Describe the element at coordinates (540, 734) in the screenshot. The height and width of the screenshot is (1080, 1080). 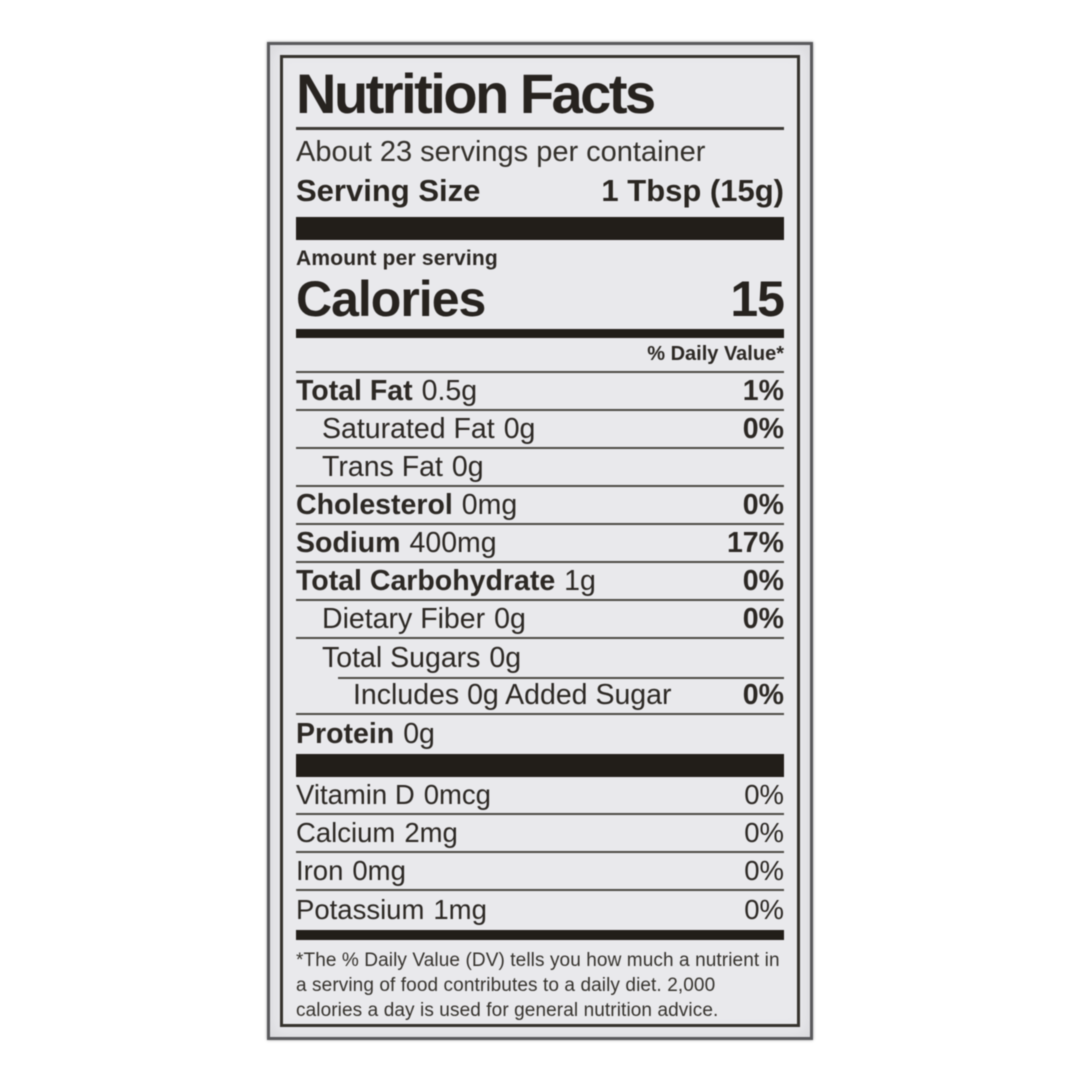
I see `row-protein: Protein 0g` at that location.